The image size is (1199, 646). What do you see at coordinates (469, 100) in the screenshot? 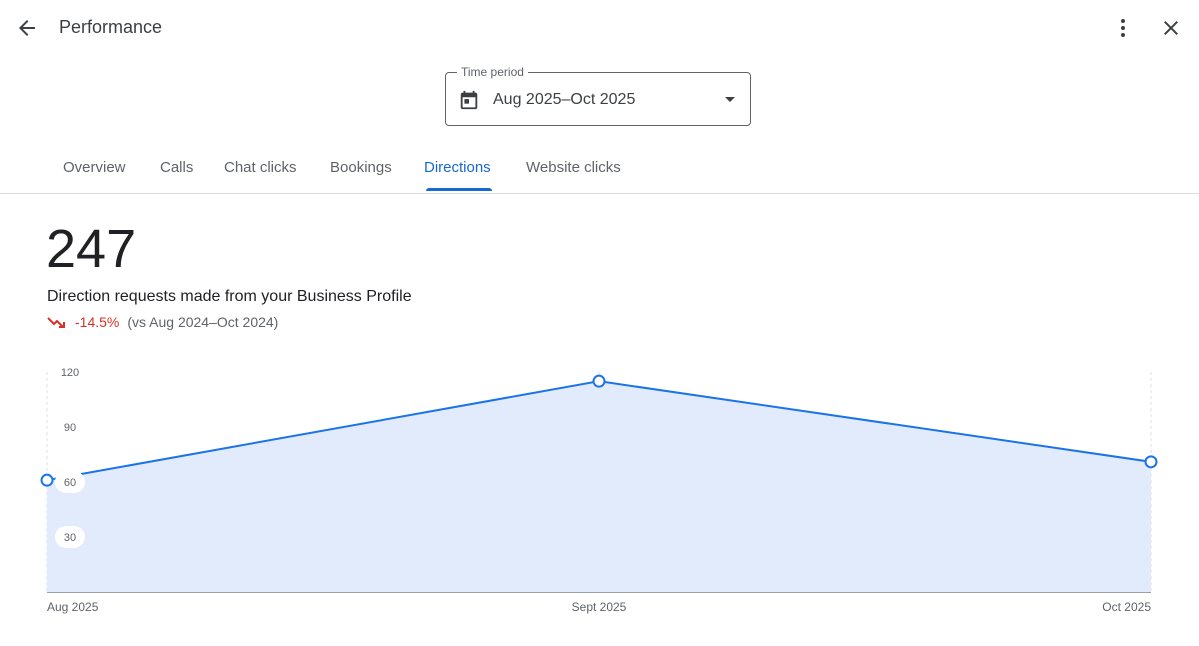
I see `calendar-icon` at bounding box center [469, 100].